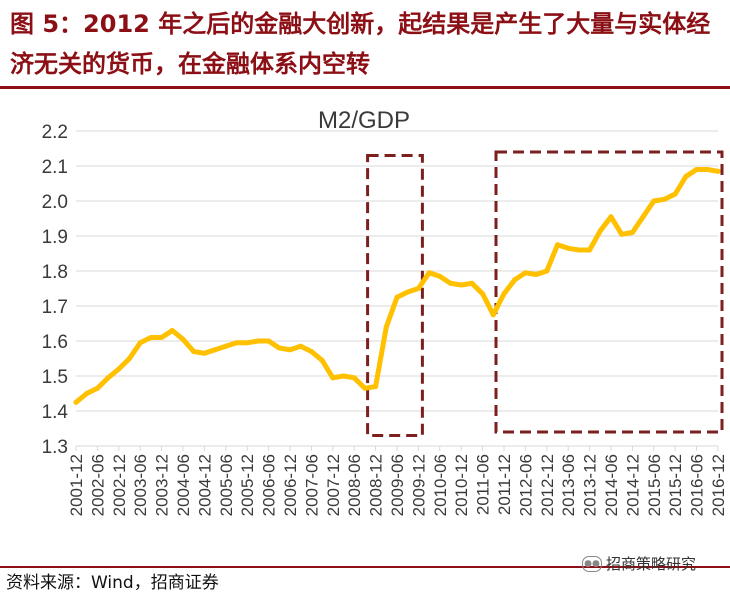  I want to click on x-tick-label: 2015-06, so click(654, 485).